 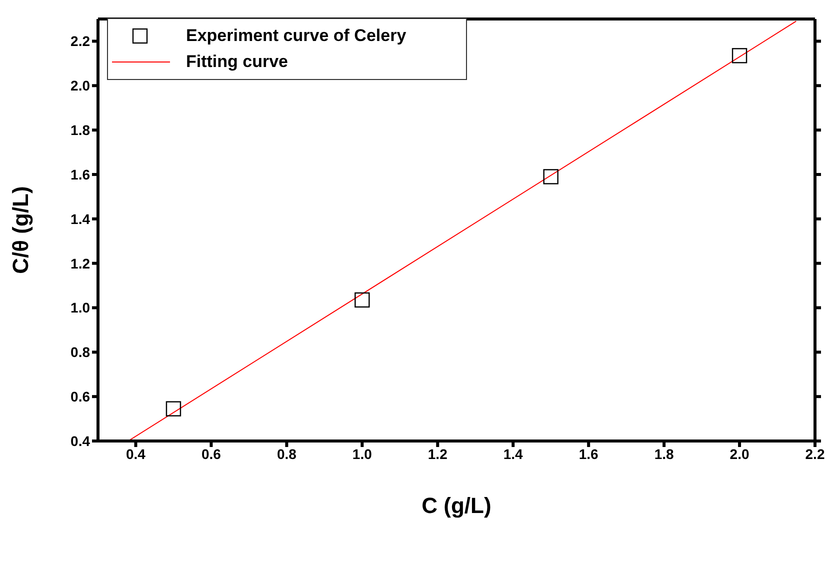 What do you see at coordinates (237, 62) in the screenshot?
I see `legend-label: Fitting curve` at bounding box center [237, 62].